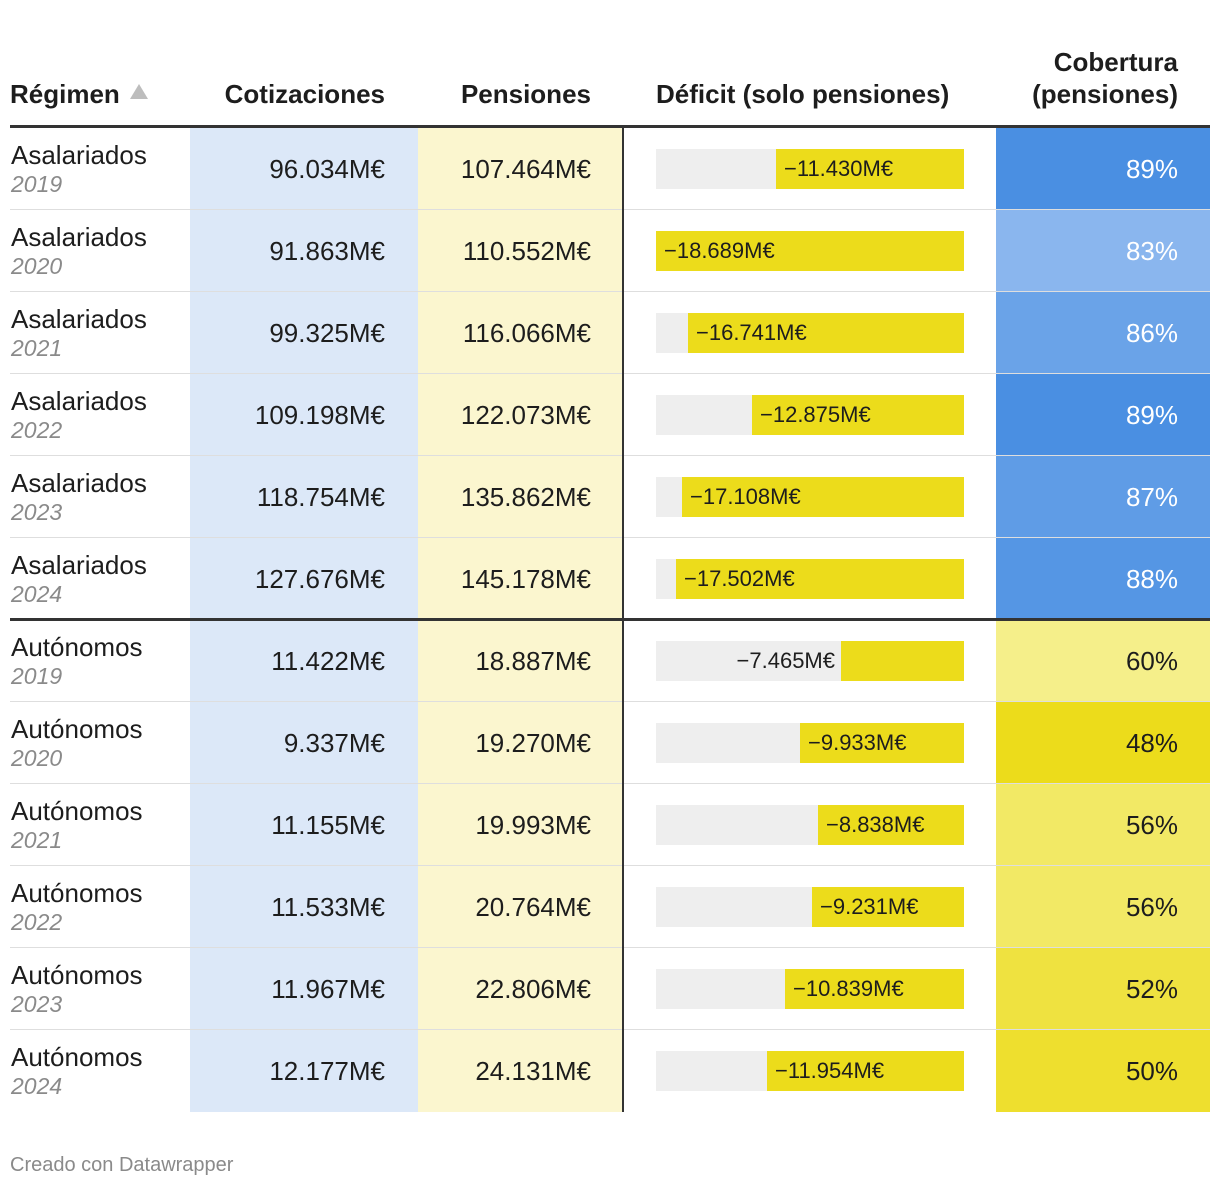  What do you see at coordinates (848, 988) in the screenshot?
I see `deficit-label: −10.839M€` at bounding box center [848, 988].